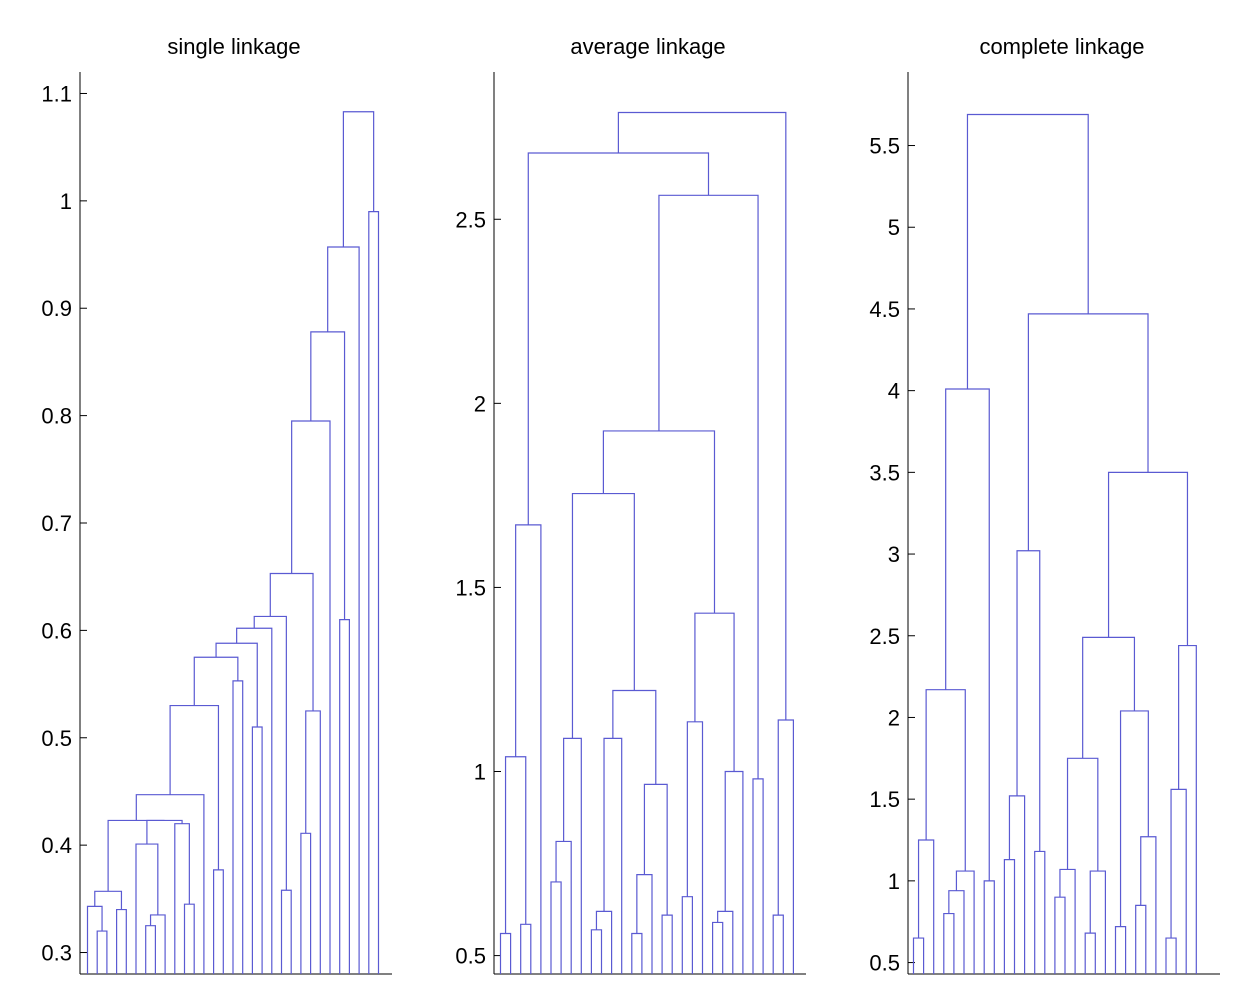 The width and height of the screenshot is (1260, 999). What do you see at coordinates (884, 472) in the screenshot?
I see `y-tick-label: 3.5` at bounding box center [884, 472].